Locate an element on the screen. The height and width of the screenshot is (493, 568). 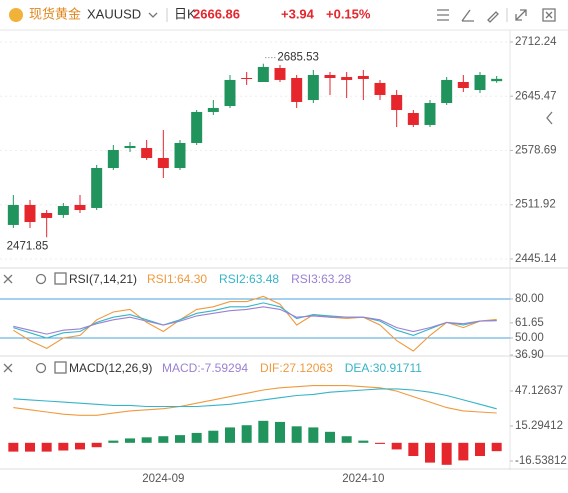
legend-entry: DEA:30.91711 is located at coordinates (383, 368).